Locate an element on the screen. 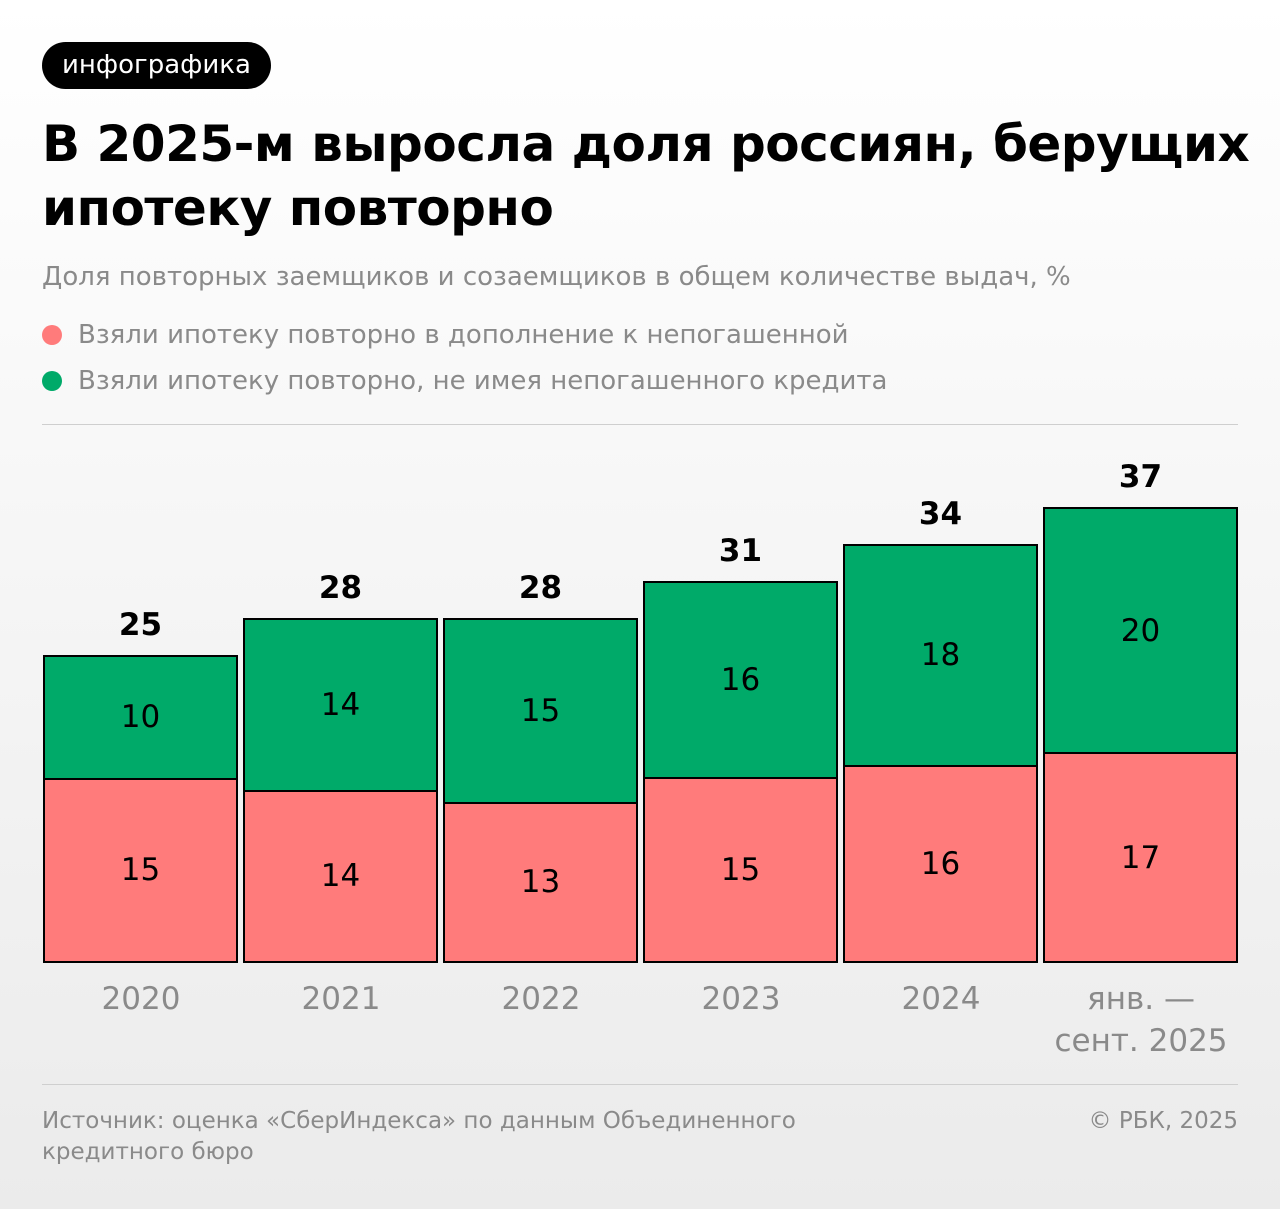 Image resolution: width=1280 pixels, height=1209 pixels. bar-segment: 17 is located at coordinates (1140, 857).